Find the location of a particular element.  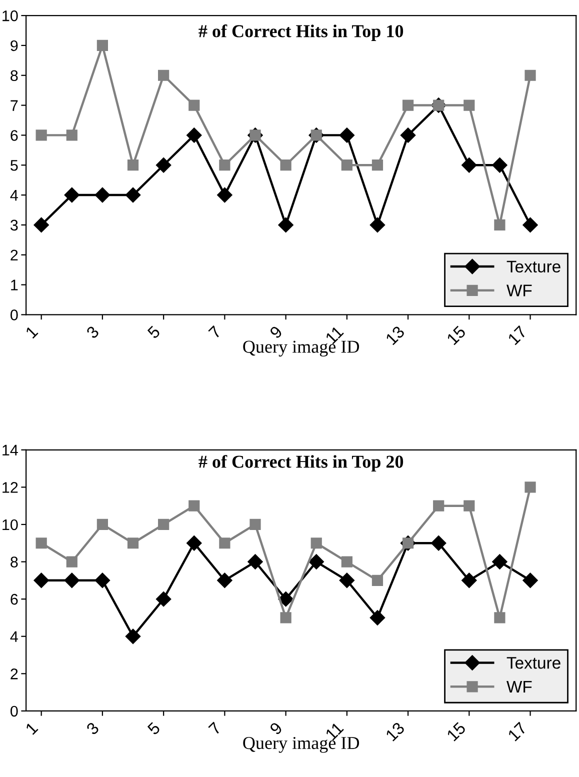

y-tick-label: 14 is located at coordinates (10, 450).